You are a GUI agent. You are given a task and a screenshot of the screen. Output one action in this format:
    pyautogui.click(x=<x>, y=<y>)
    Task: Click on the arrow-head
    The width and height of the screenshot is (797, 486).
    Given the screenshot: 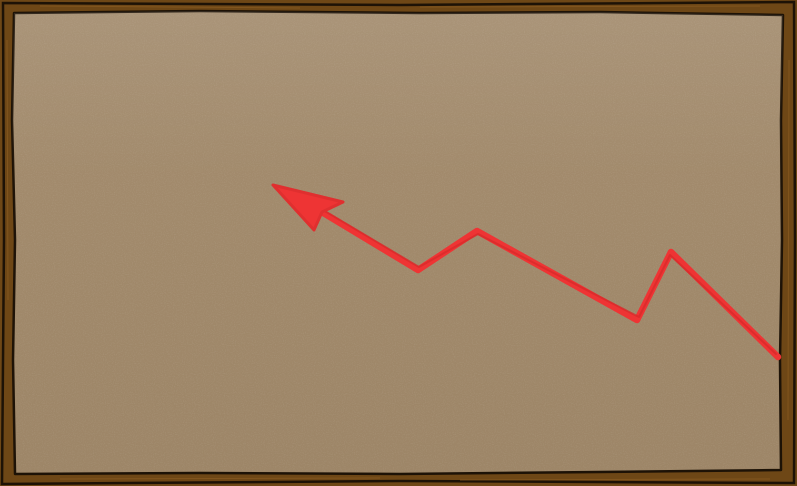 What is the action you would take?
    pyautogui.click(x=308, y=207)
    